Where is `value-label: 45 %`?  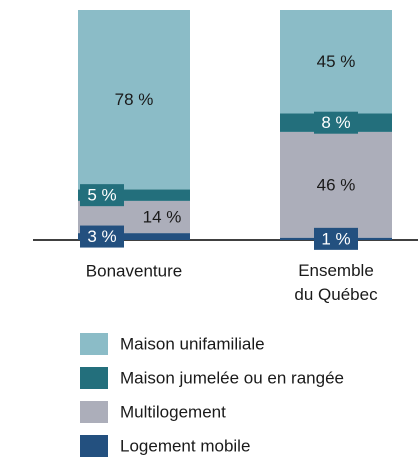 value-label: 45 % is located at coordinates (336, 61).